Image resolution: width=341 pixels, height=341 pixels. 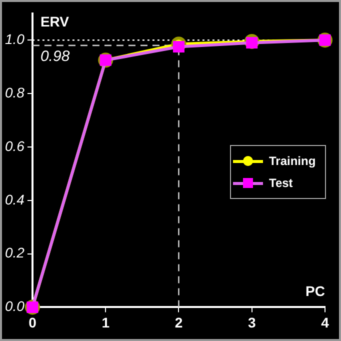 I want to click on y-axis-title: ERV, so click(x=55, y=21).